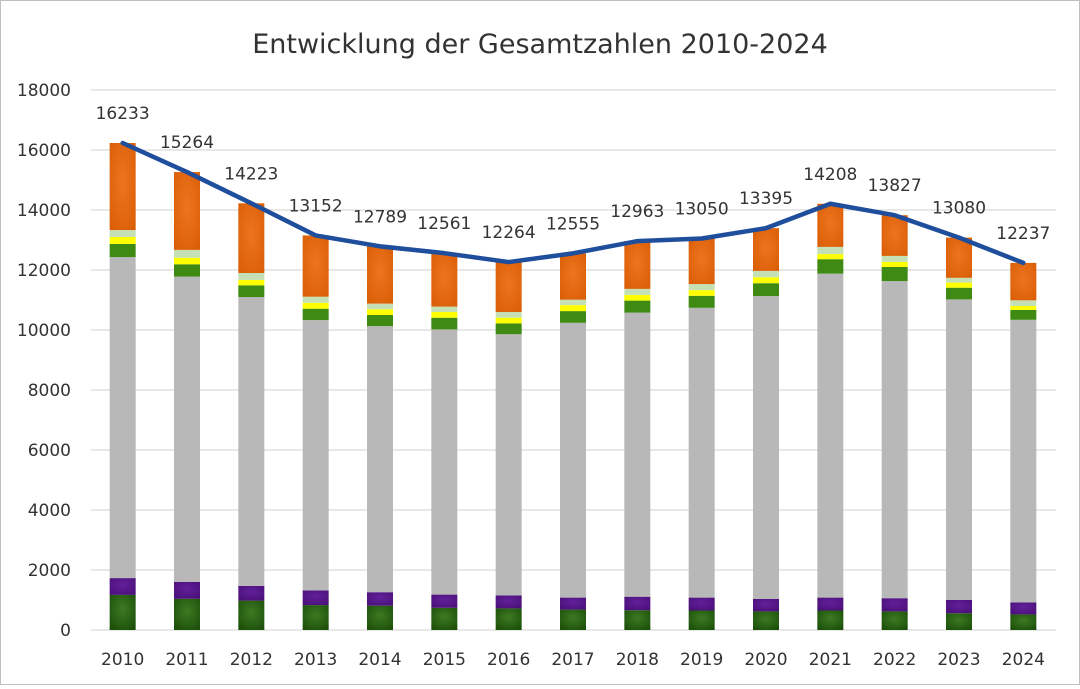  What do you see at coordinates (573, 224) in the screenshot?
I see `data-label: 12555` at bounding box center [573, 224].